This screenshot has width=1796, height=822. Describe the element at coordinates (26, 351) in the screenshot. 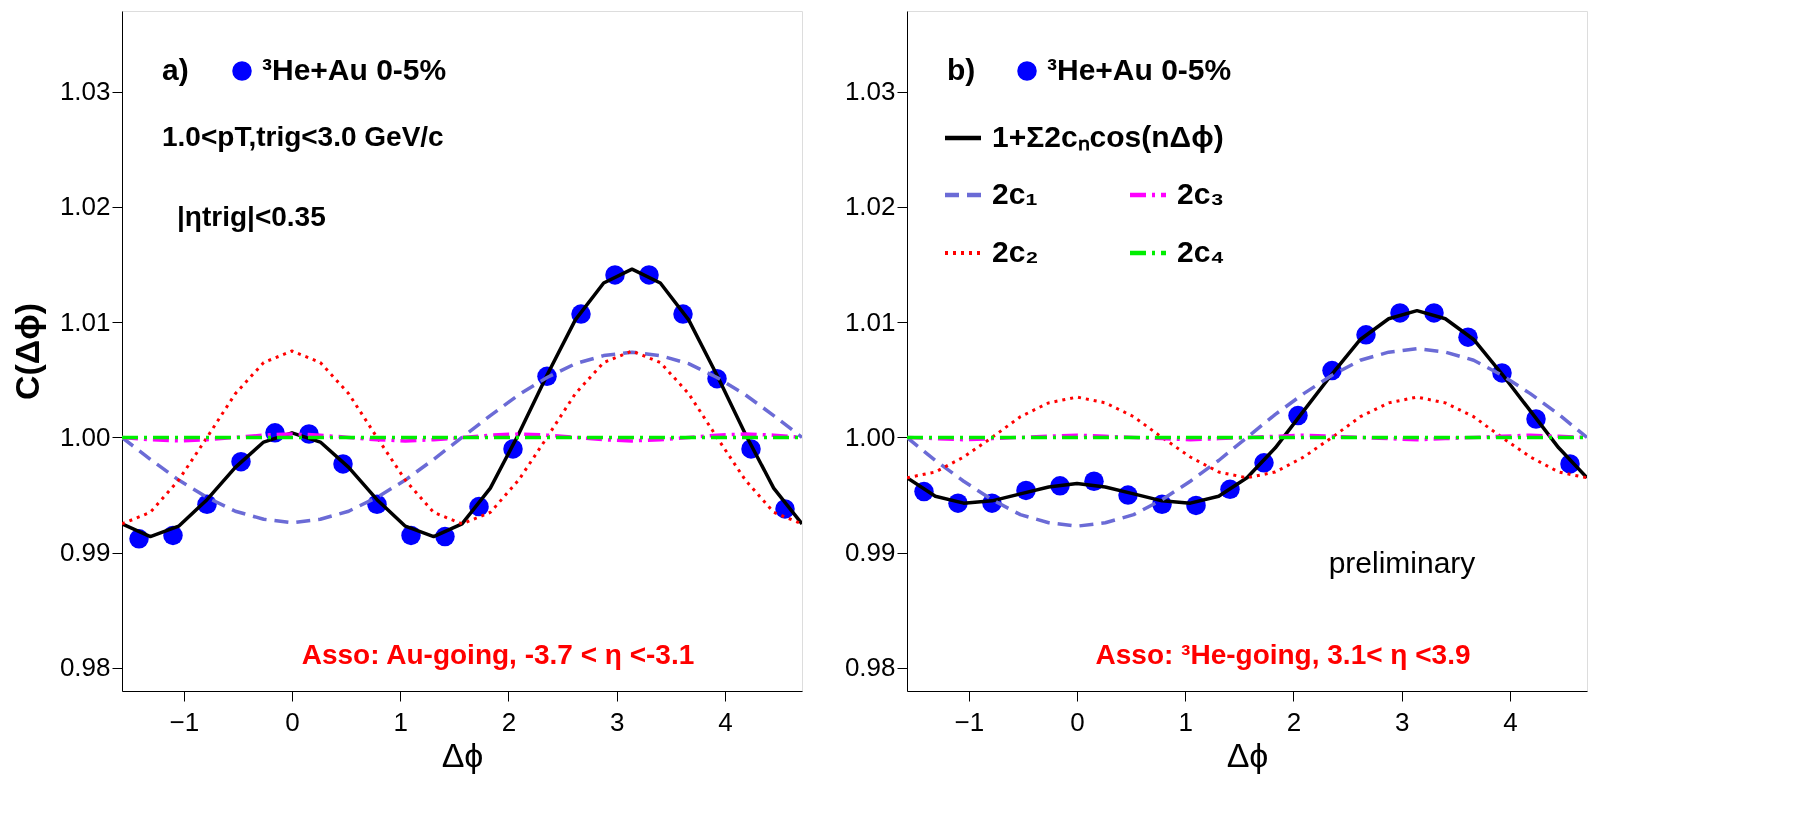

I see `y-axis-title: C(Δϕ)` at that location.